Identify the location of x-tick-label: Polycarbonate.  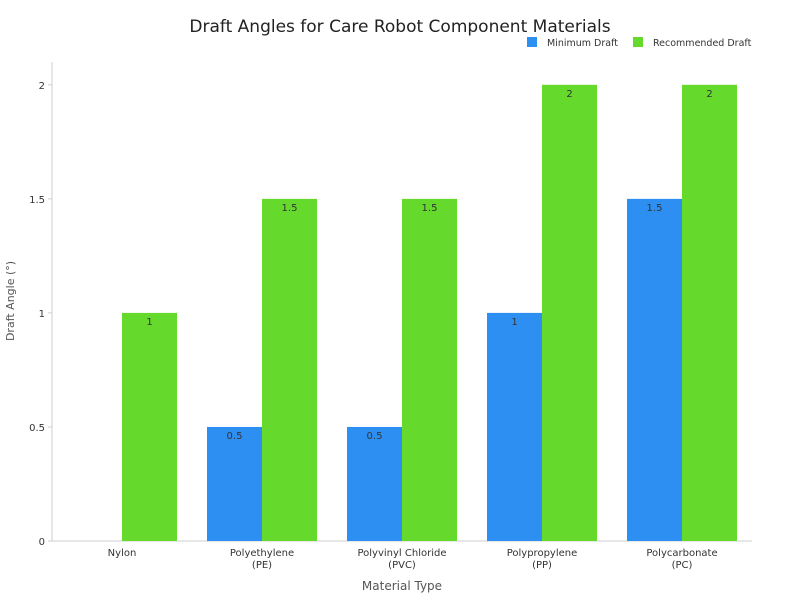
(681, 553).